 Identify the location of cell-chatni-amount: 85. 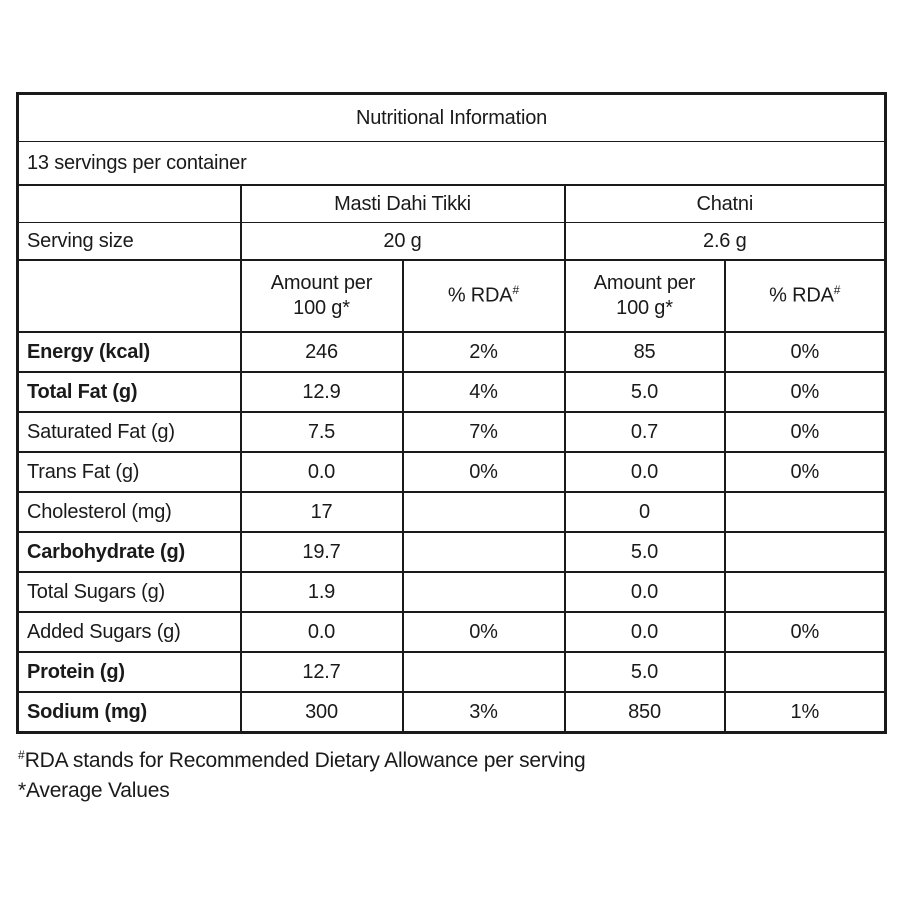
(644, 352).